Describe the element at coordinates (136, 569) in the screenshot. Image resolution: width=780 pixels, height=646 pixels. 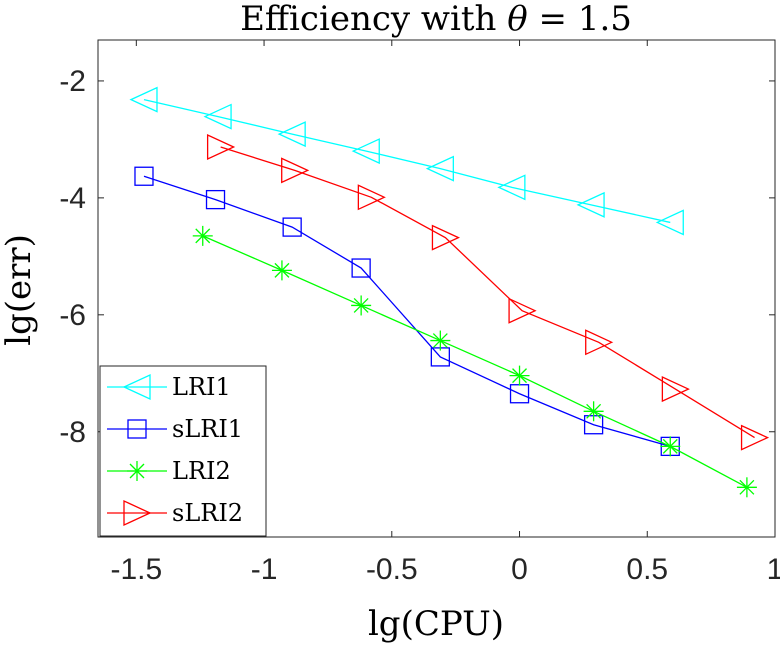
I see `x-tick-label: -1.5` at that location.